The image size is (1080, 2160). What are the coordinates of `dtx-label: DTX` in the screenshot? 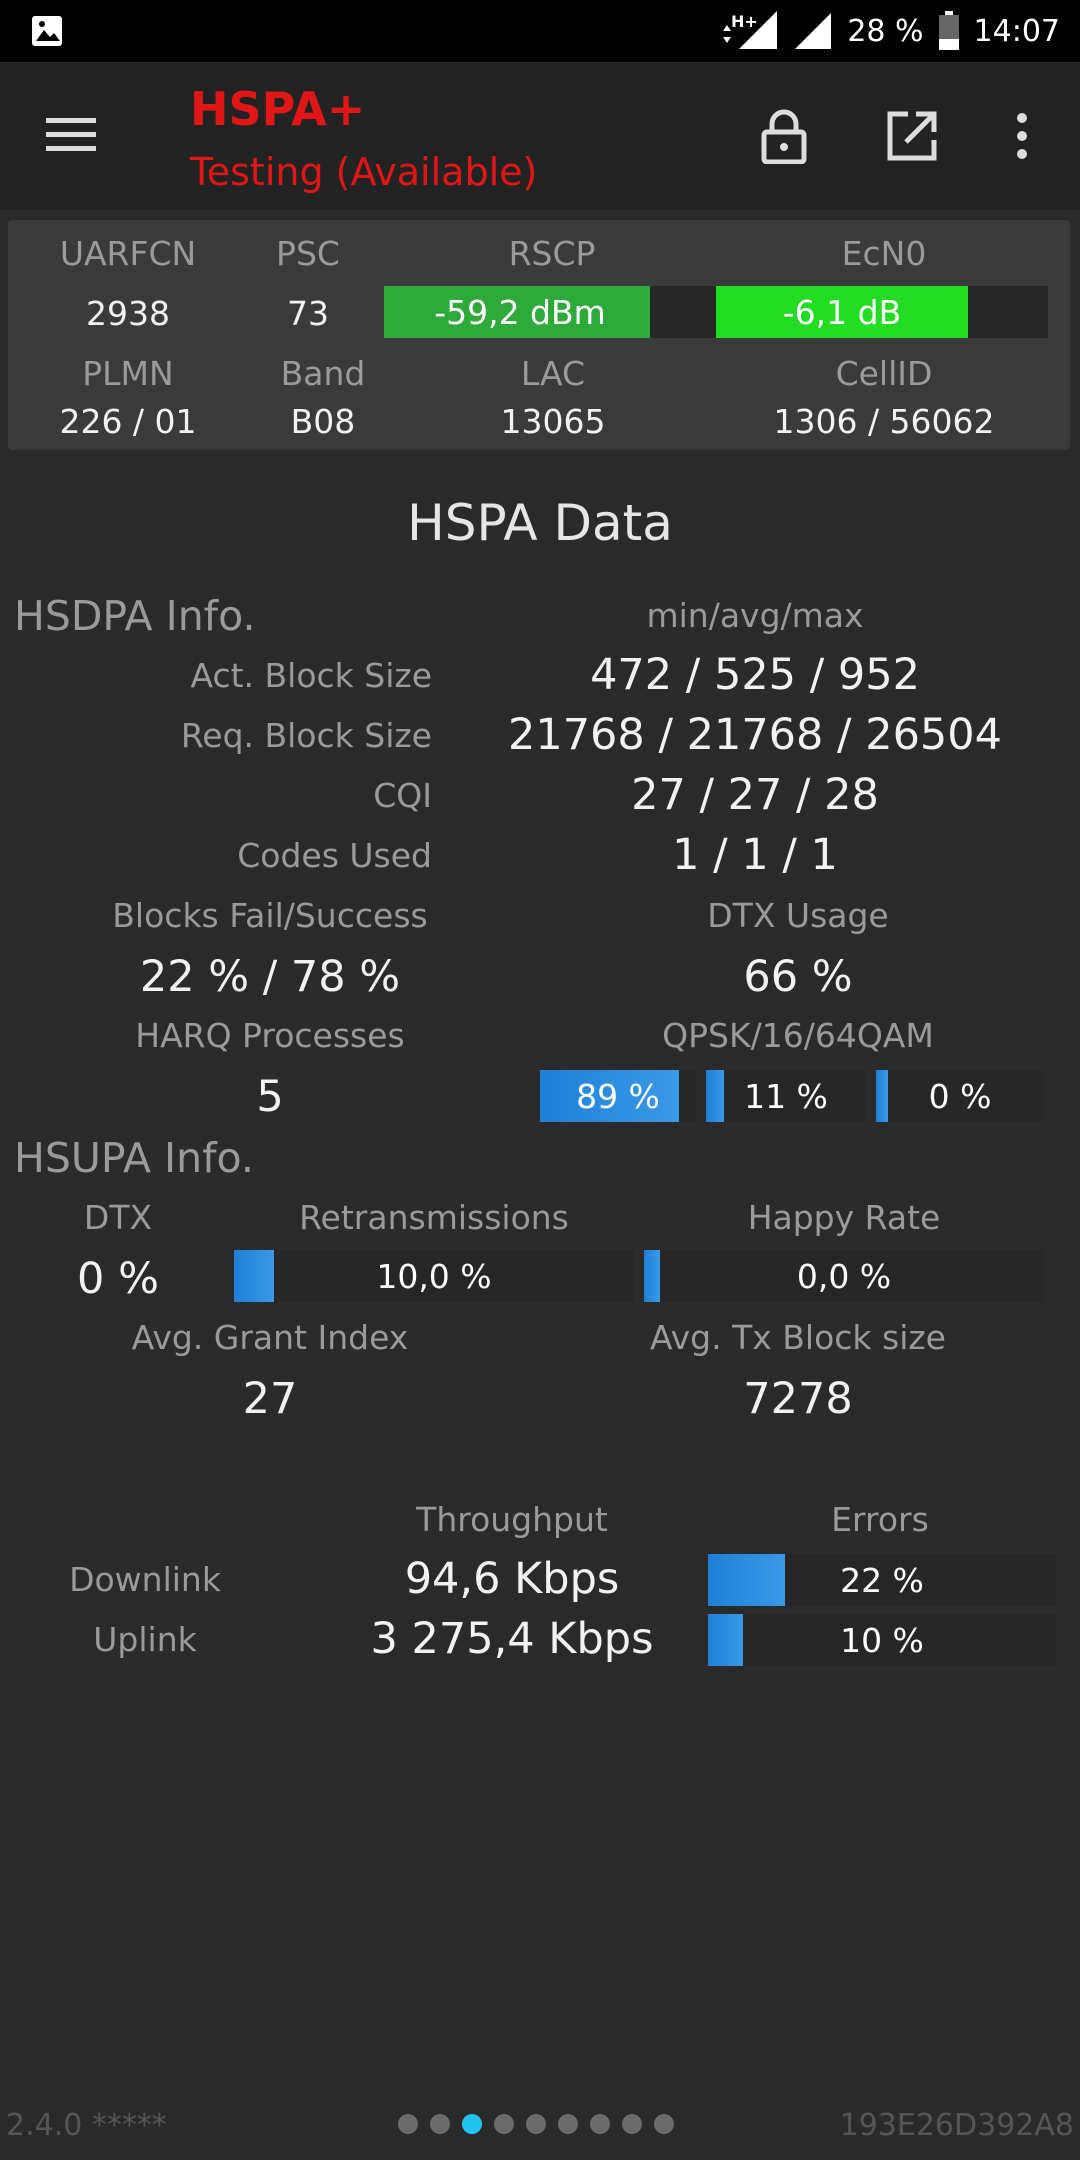 It's located at (118, 1217).